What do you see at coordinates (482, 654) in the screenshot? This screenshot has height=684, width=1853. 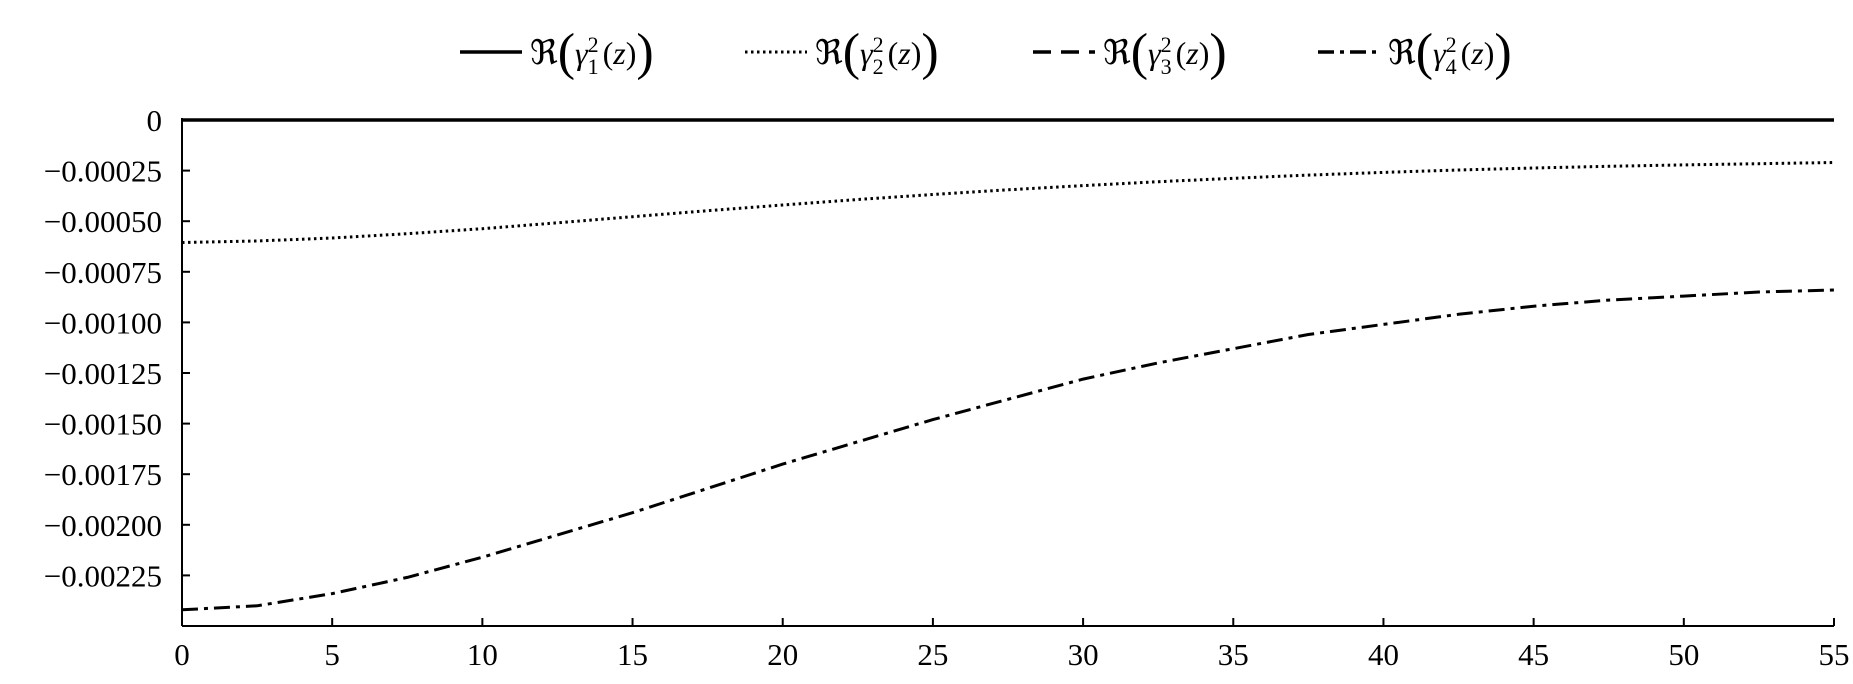 I see `x-tick-label: 10` at bounding box center [482, 654].